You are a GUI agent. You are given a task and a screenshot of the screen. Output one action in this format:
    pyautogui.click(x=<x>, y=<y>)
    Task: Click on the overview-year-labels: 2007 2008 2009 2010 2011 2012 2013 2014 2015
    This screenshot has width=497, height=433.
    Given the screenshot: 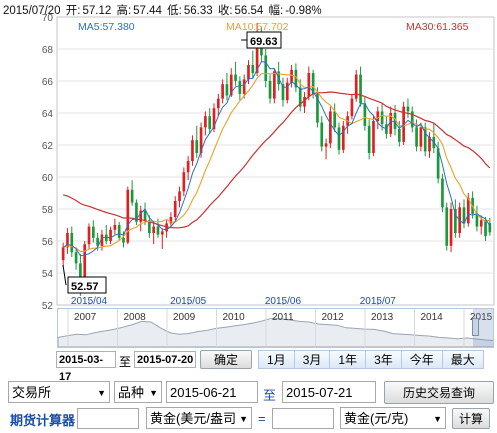 What is the action you would take?
    pyautogui.click(x=280, y=328)
    